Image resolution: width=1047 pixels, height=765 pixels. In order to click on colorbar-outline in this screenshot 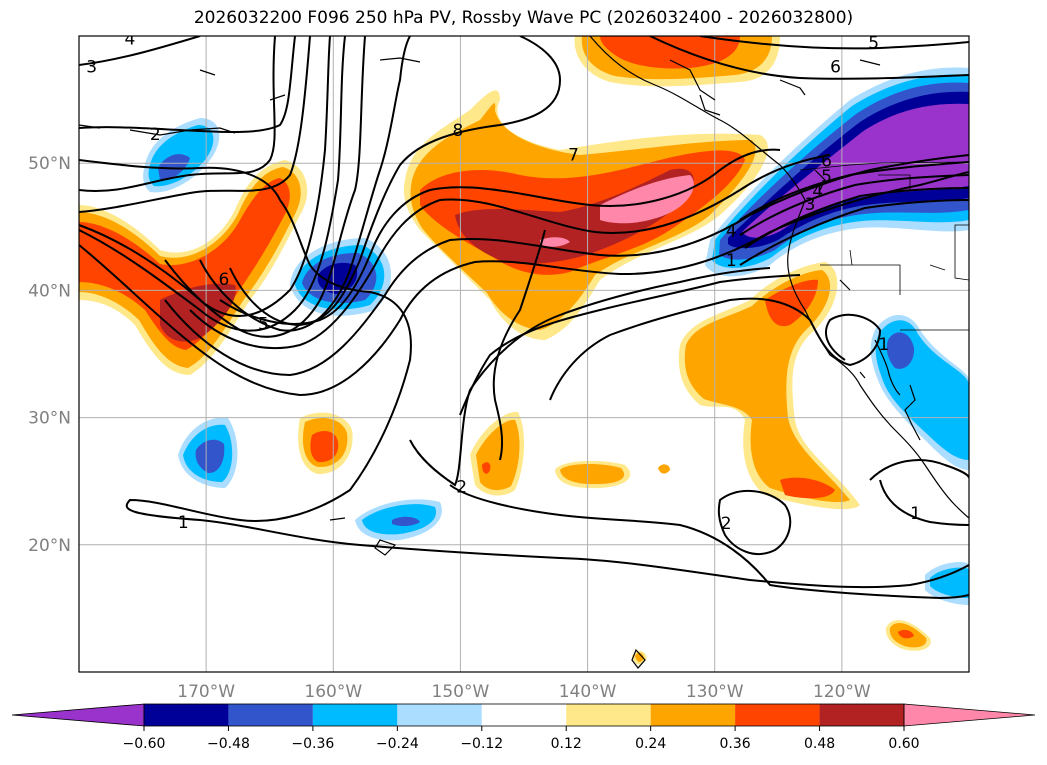, I will do `click(524, 715)`.